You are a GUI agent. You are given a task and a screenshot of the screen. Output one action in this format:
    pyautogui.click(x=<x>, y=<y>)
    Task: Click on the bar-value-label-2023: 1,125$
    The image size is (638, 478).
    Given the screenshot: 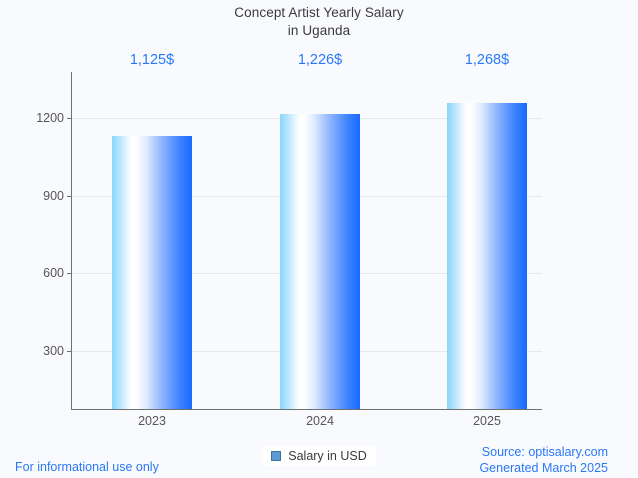 What is the action you would take?
    pyautogui.click(x=152, y=60)
    